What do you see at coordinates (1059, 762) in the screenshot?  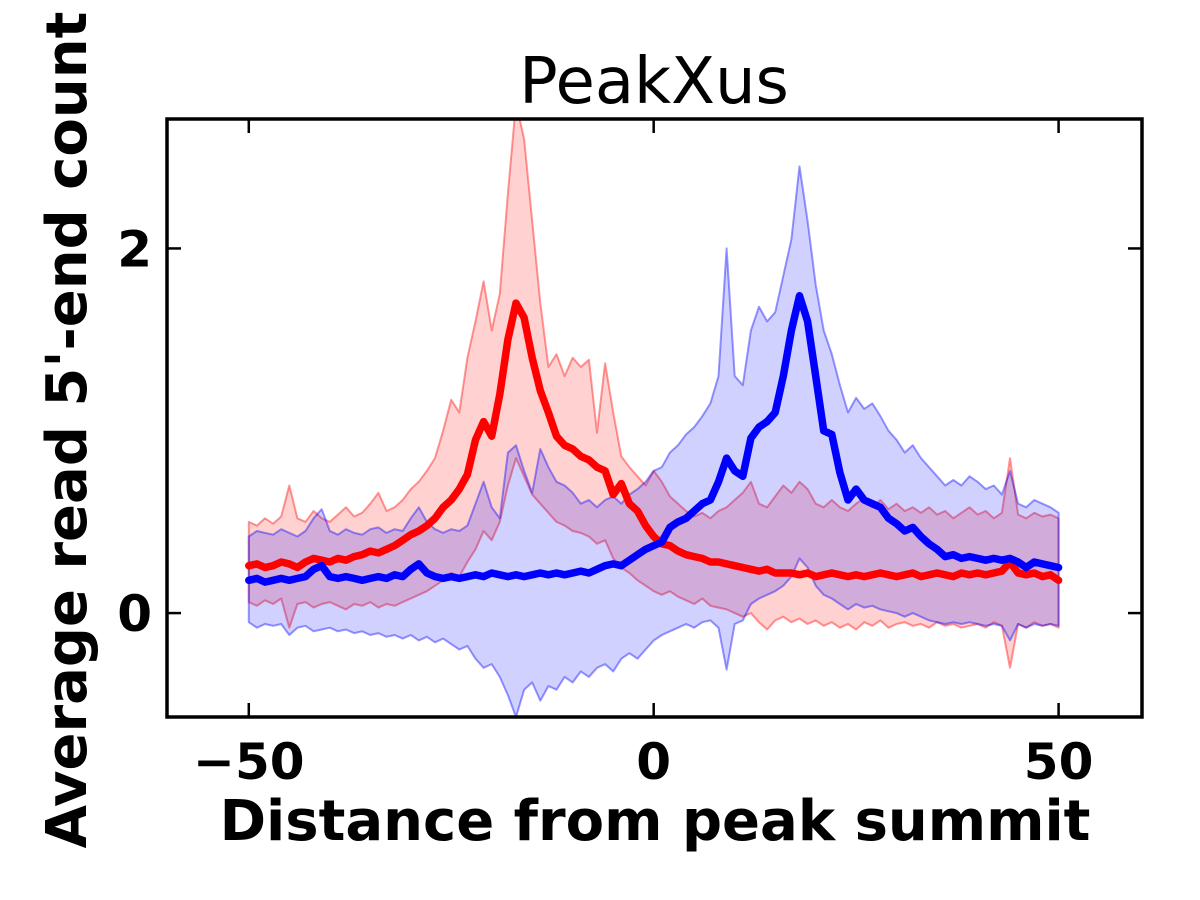 I see `x-tick-label: 50` at bounding box center [1059, 762].